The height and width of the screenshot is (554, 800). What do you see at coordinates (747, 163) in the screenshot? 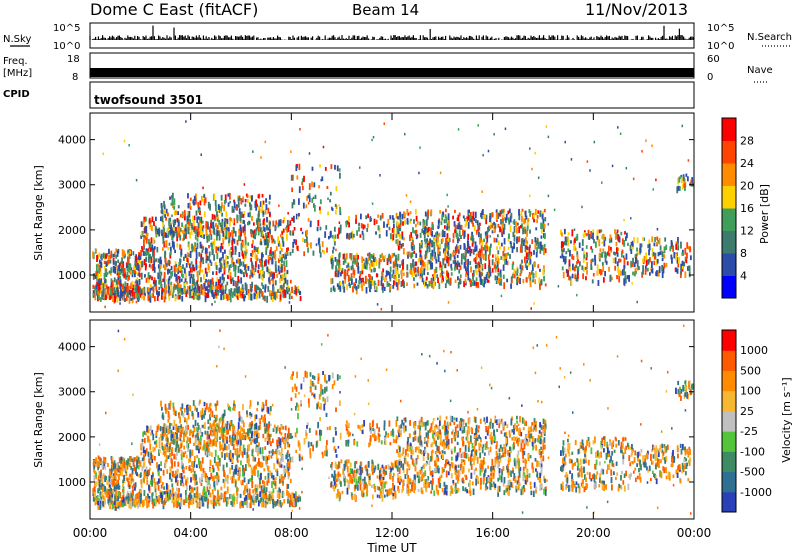
I see `colorbar-tick-label: 24` at bounding box center [747, 163].